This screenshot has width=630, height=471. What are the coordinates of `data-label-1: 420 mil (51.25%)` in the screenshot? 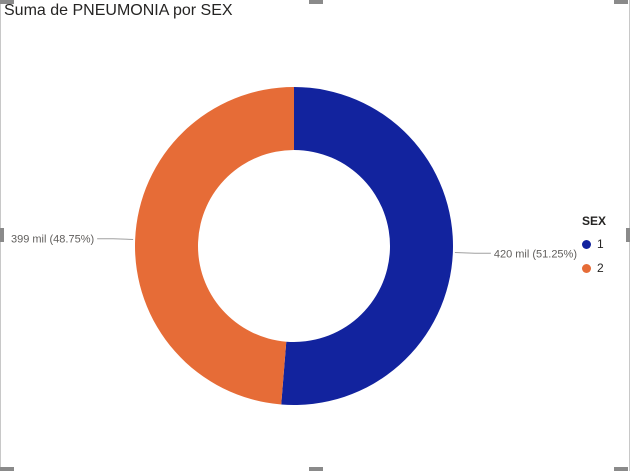 It's located at (535, 254).